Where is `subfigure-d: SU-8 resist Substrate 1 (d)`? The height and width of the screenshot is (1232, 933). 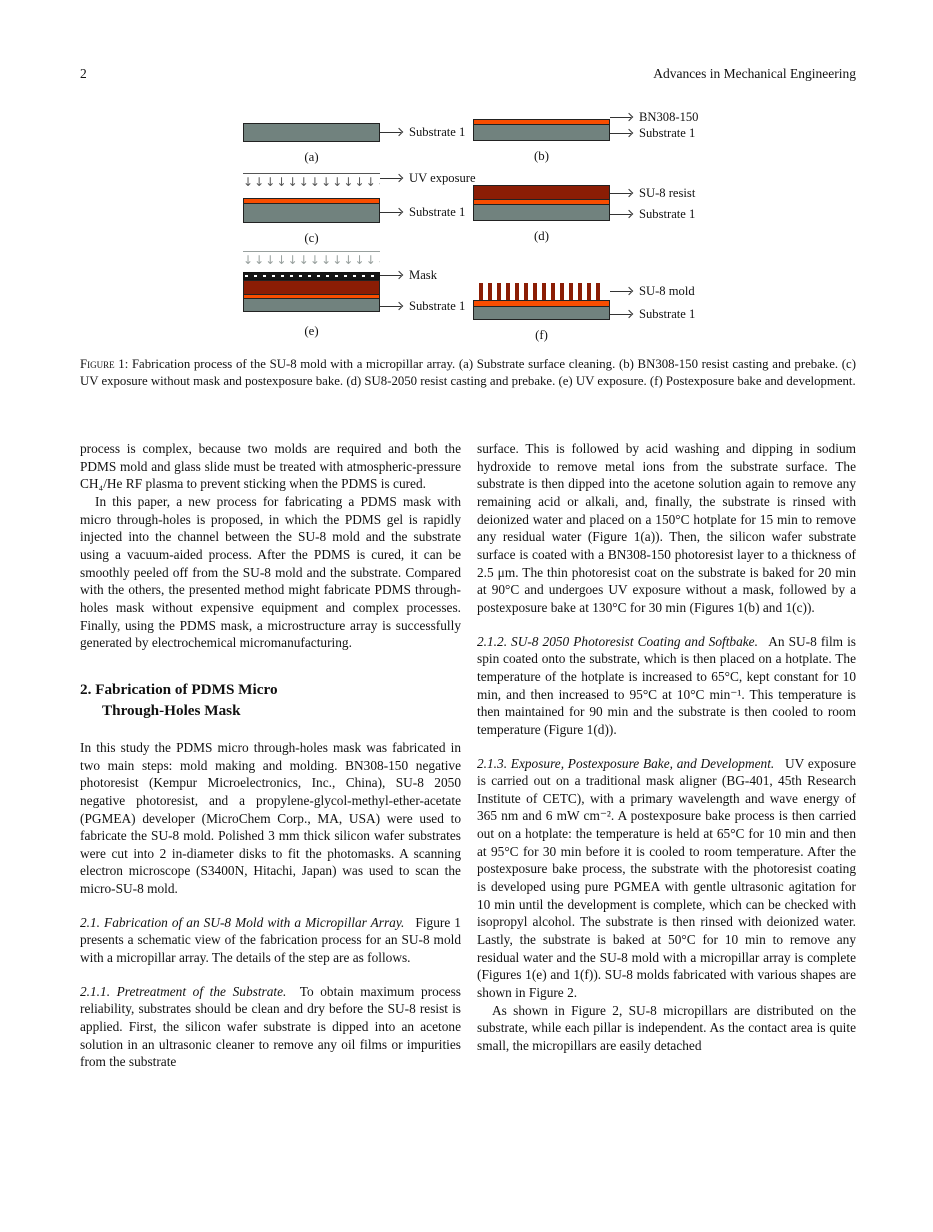 subfigure-d: SU-8 resist Substrate 1 (d) is located at coordinates (578, 214).